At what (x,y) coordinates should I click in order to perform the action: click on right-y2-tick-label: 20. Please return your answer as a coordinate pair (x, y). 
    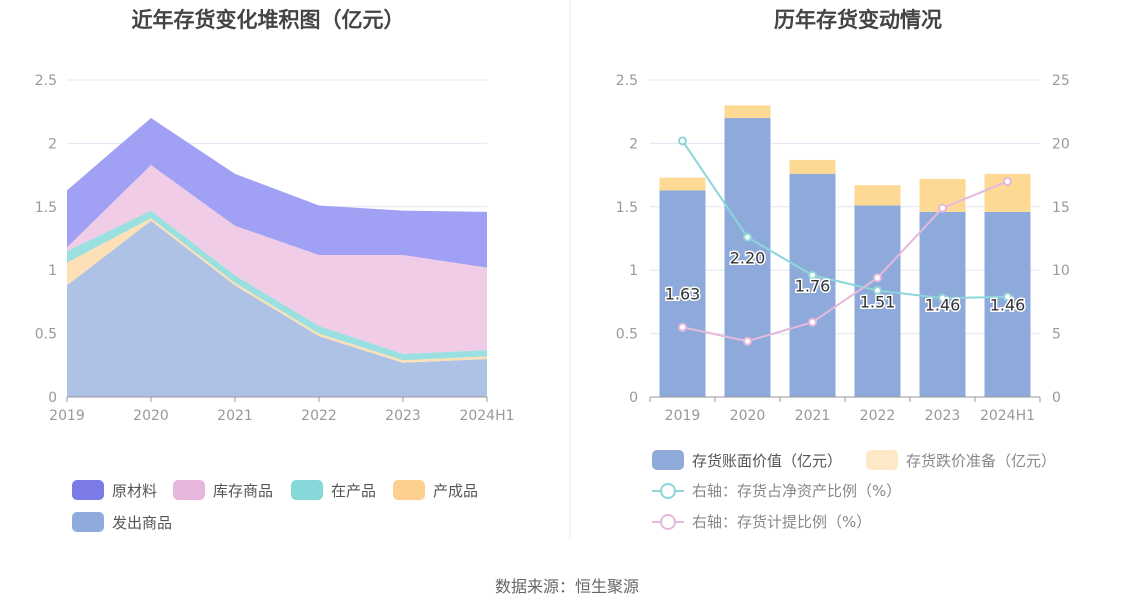
    Looking at the image, I should click on (1061, 144).